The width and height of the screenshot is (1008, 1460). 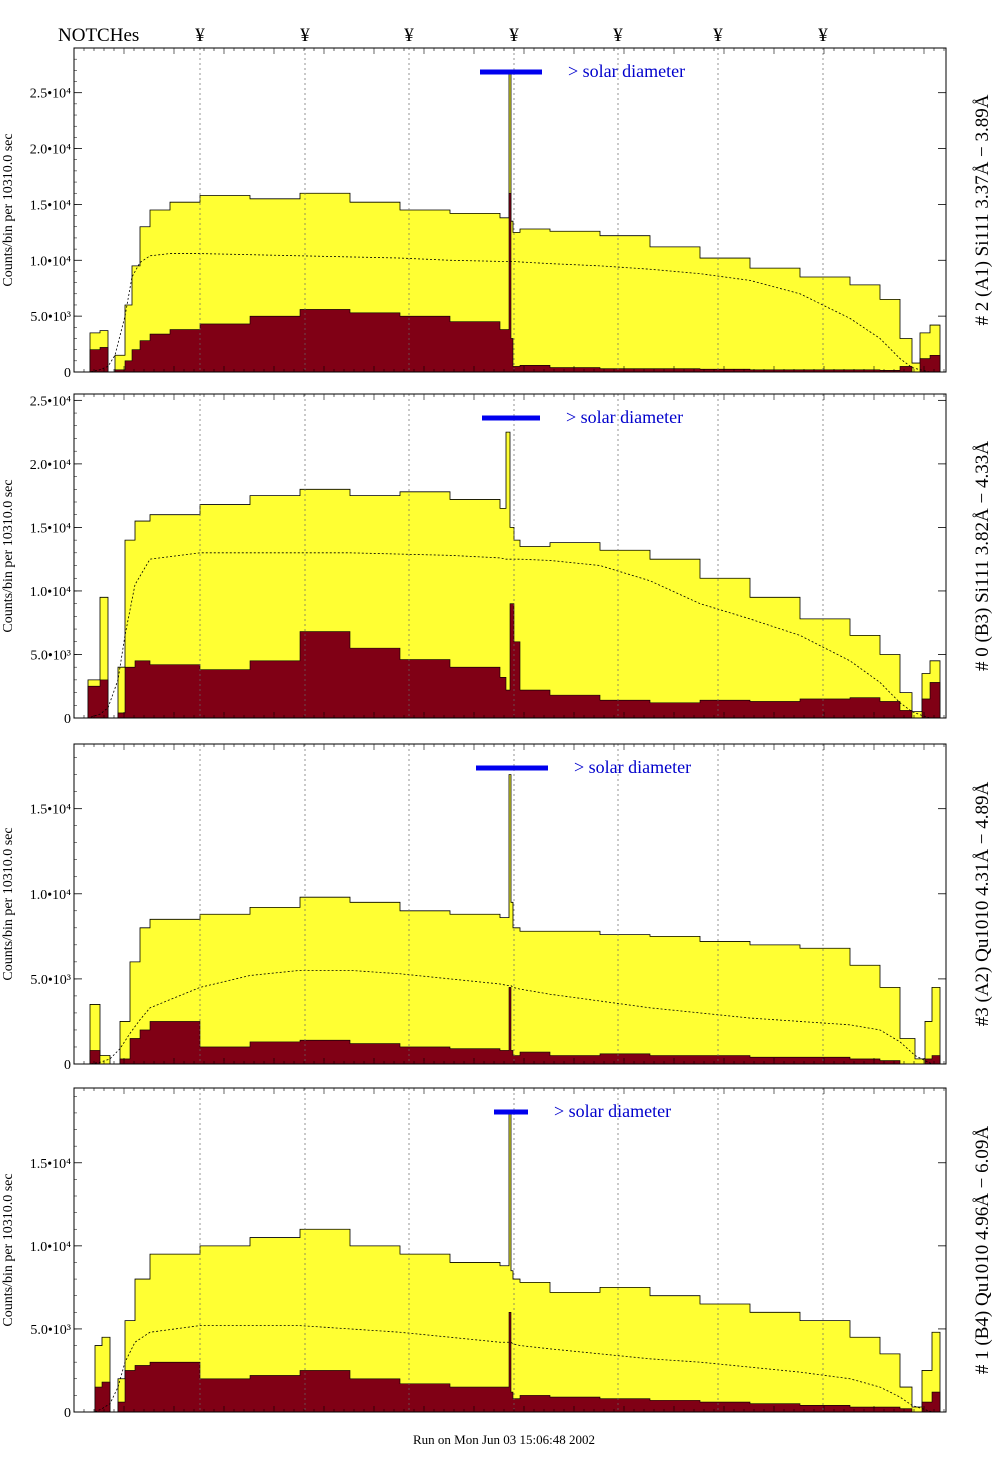 What do you see at coordinates (982, 903) in the screenshot?
I see `panel-title: #3 (A2) Qu1010 4.31Å − 4.89Å` at bounding box center [982, 903].